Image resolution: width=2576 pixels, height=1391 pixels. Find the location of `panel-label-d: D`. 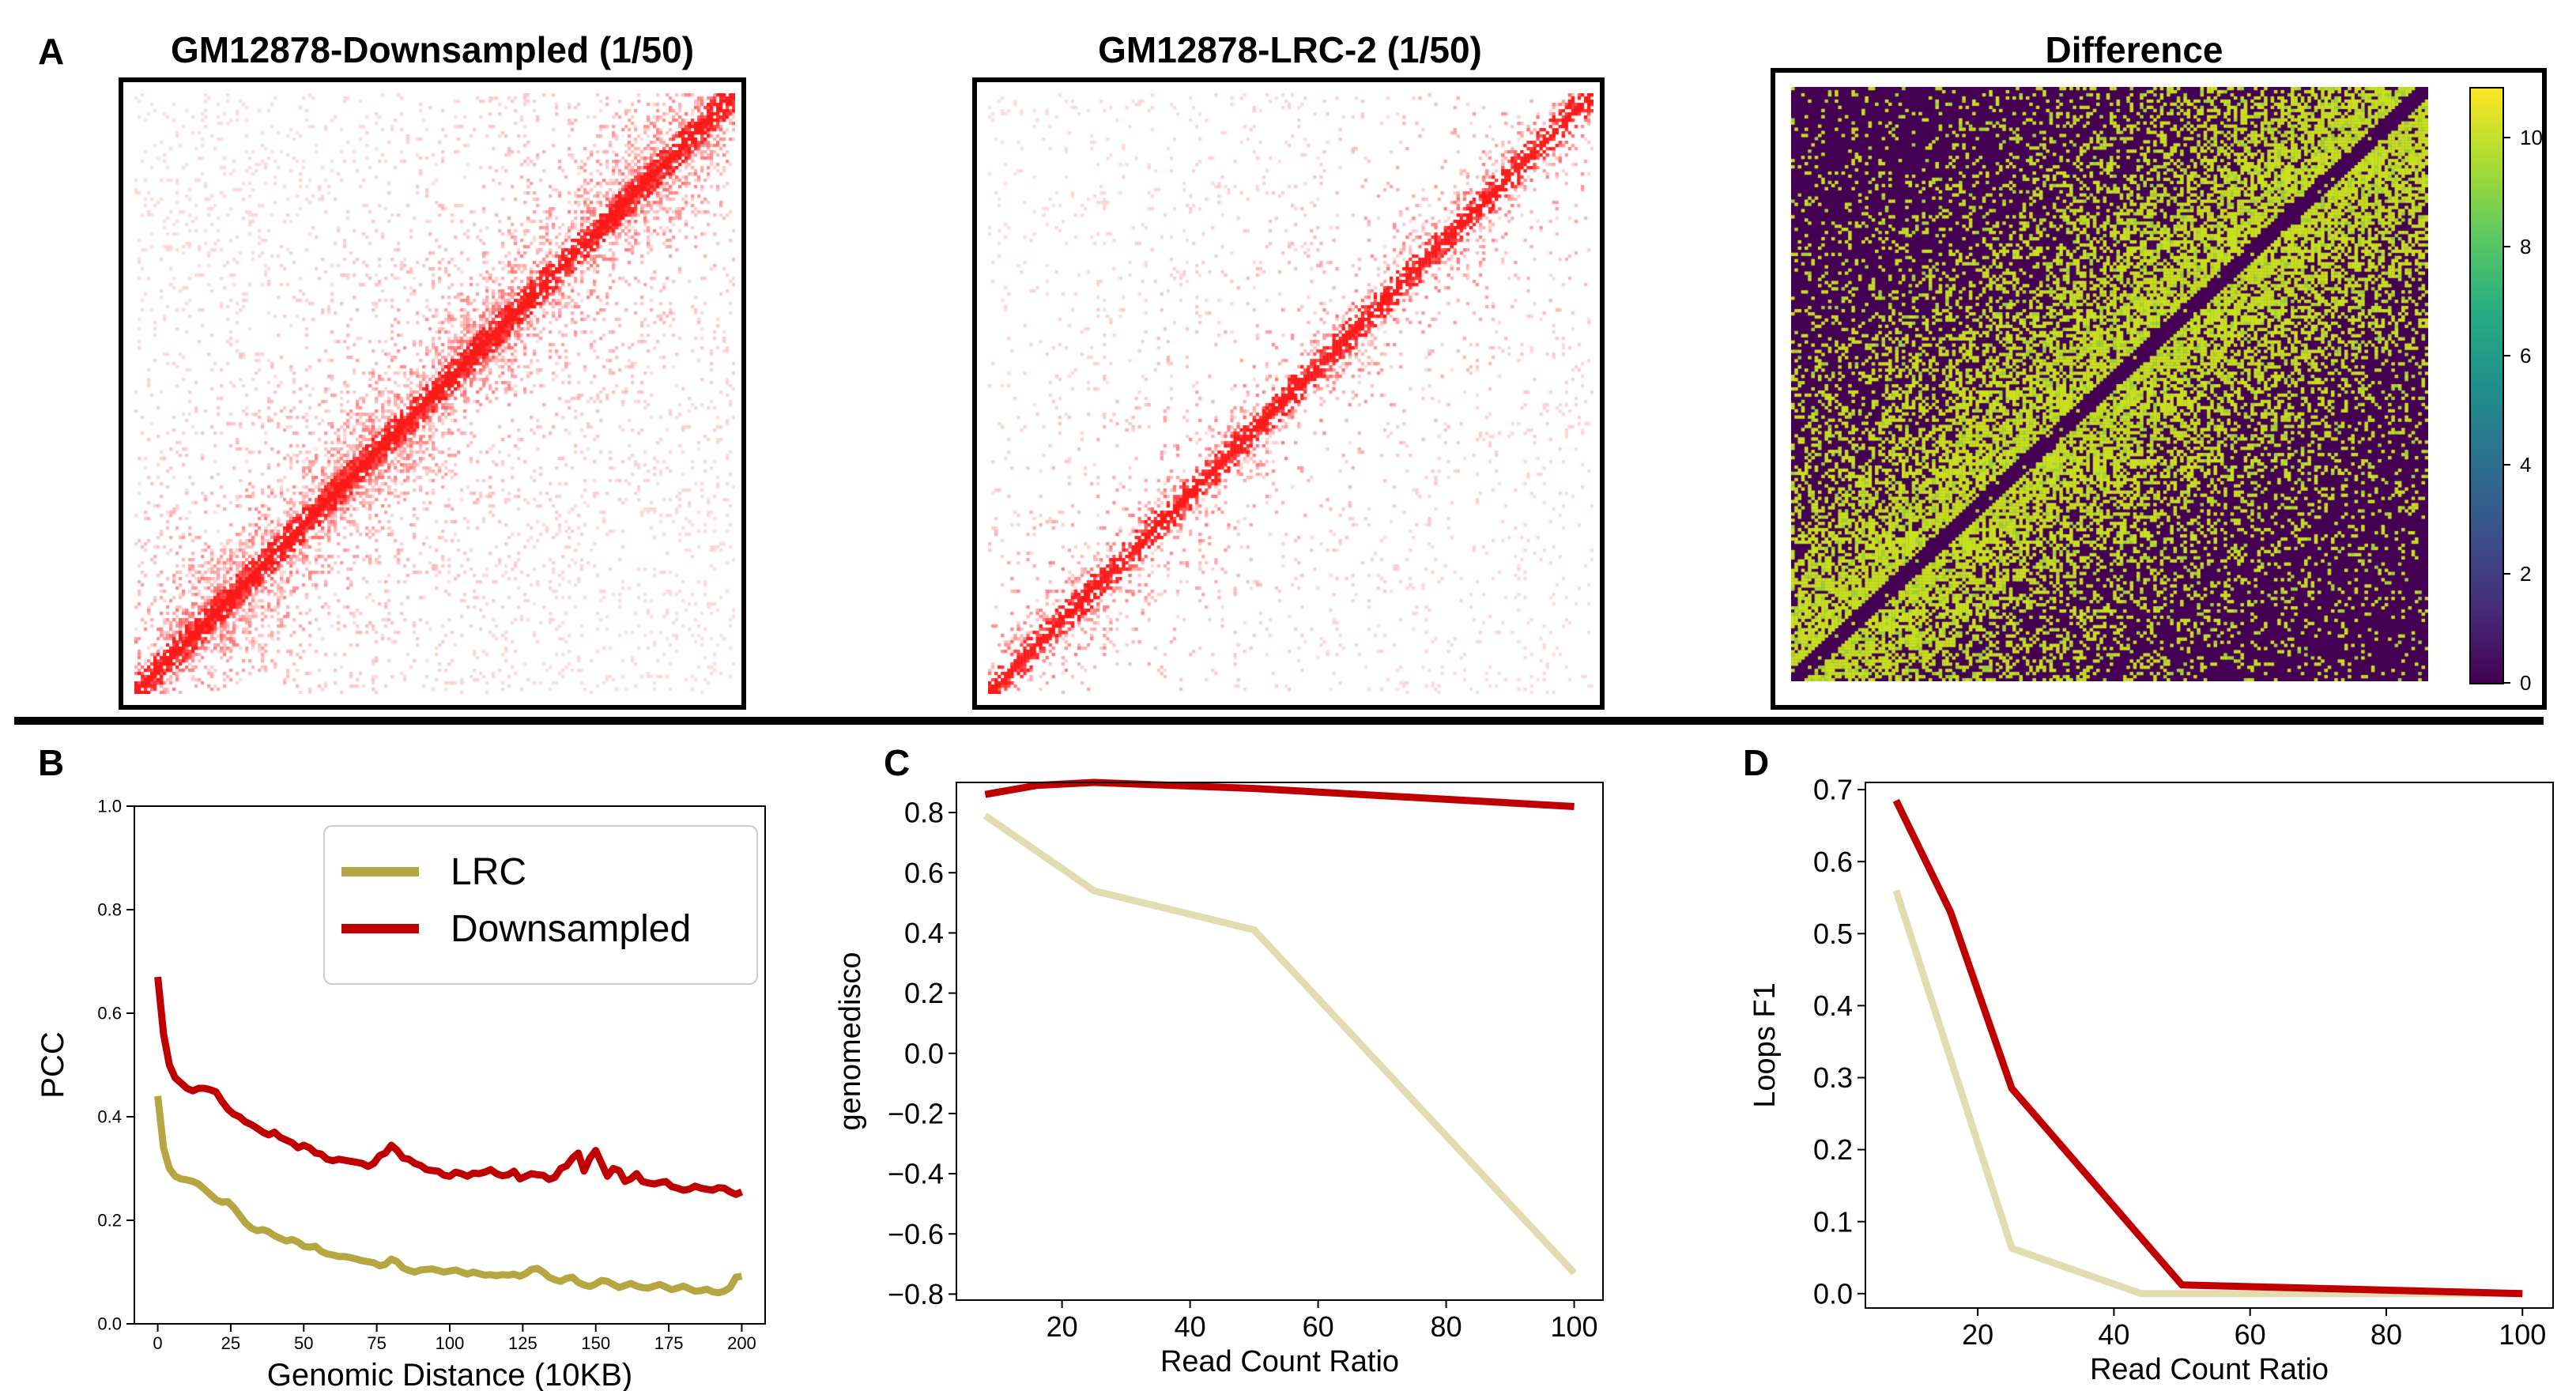

panel-label-d: D is located at coordinates (1756, 762).